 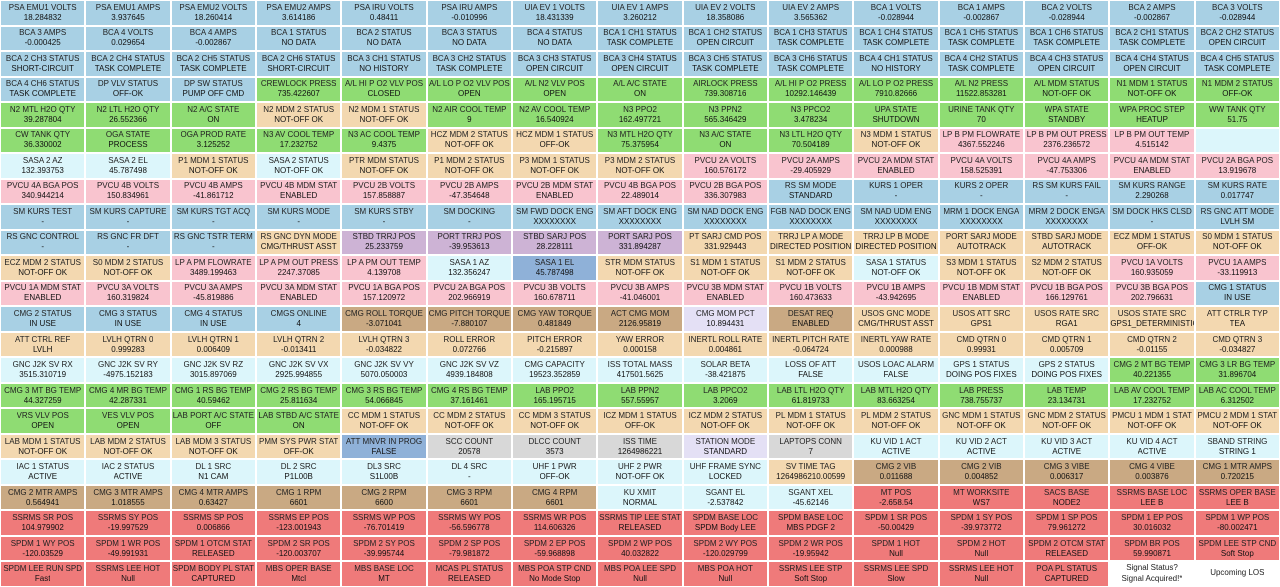 I want to click on telemetry-tile-lp-b-pm-flowrate: LP B PM FLOWRATE 4367.552246, so click(x=981, y=140).